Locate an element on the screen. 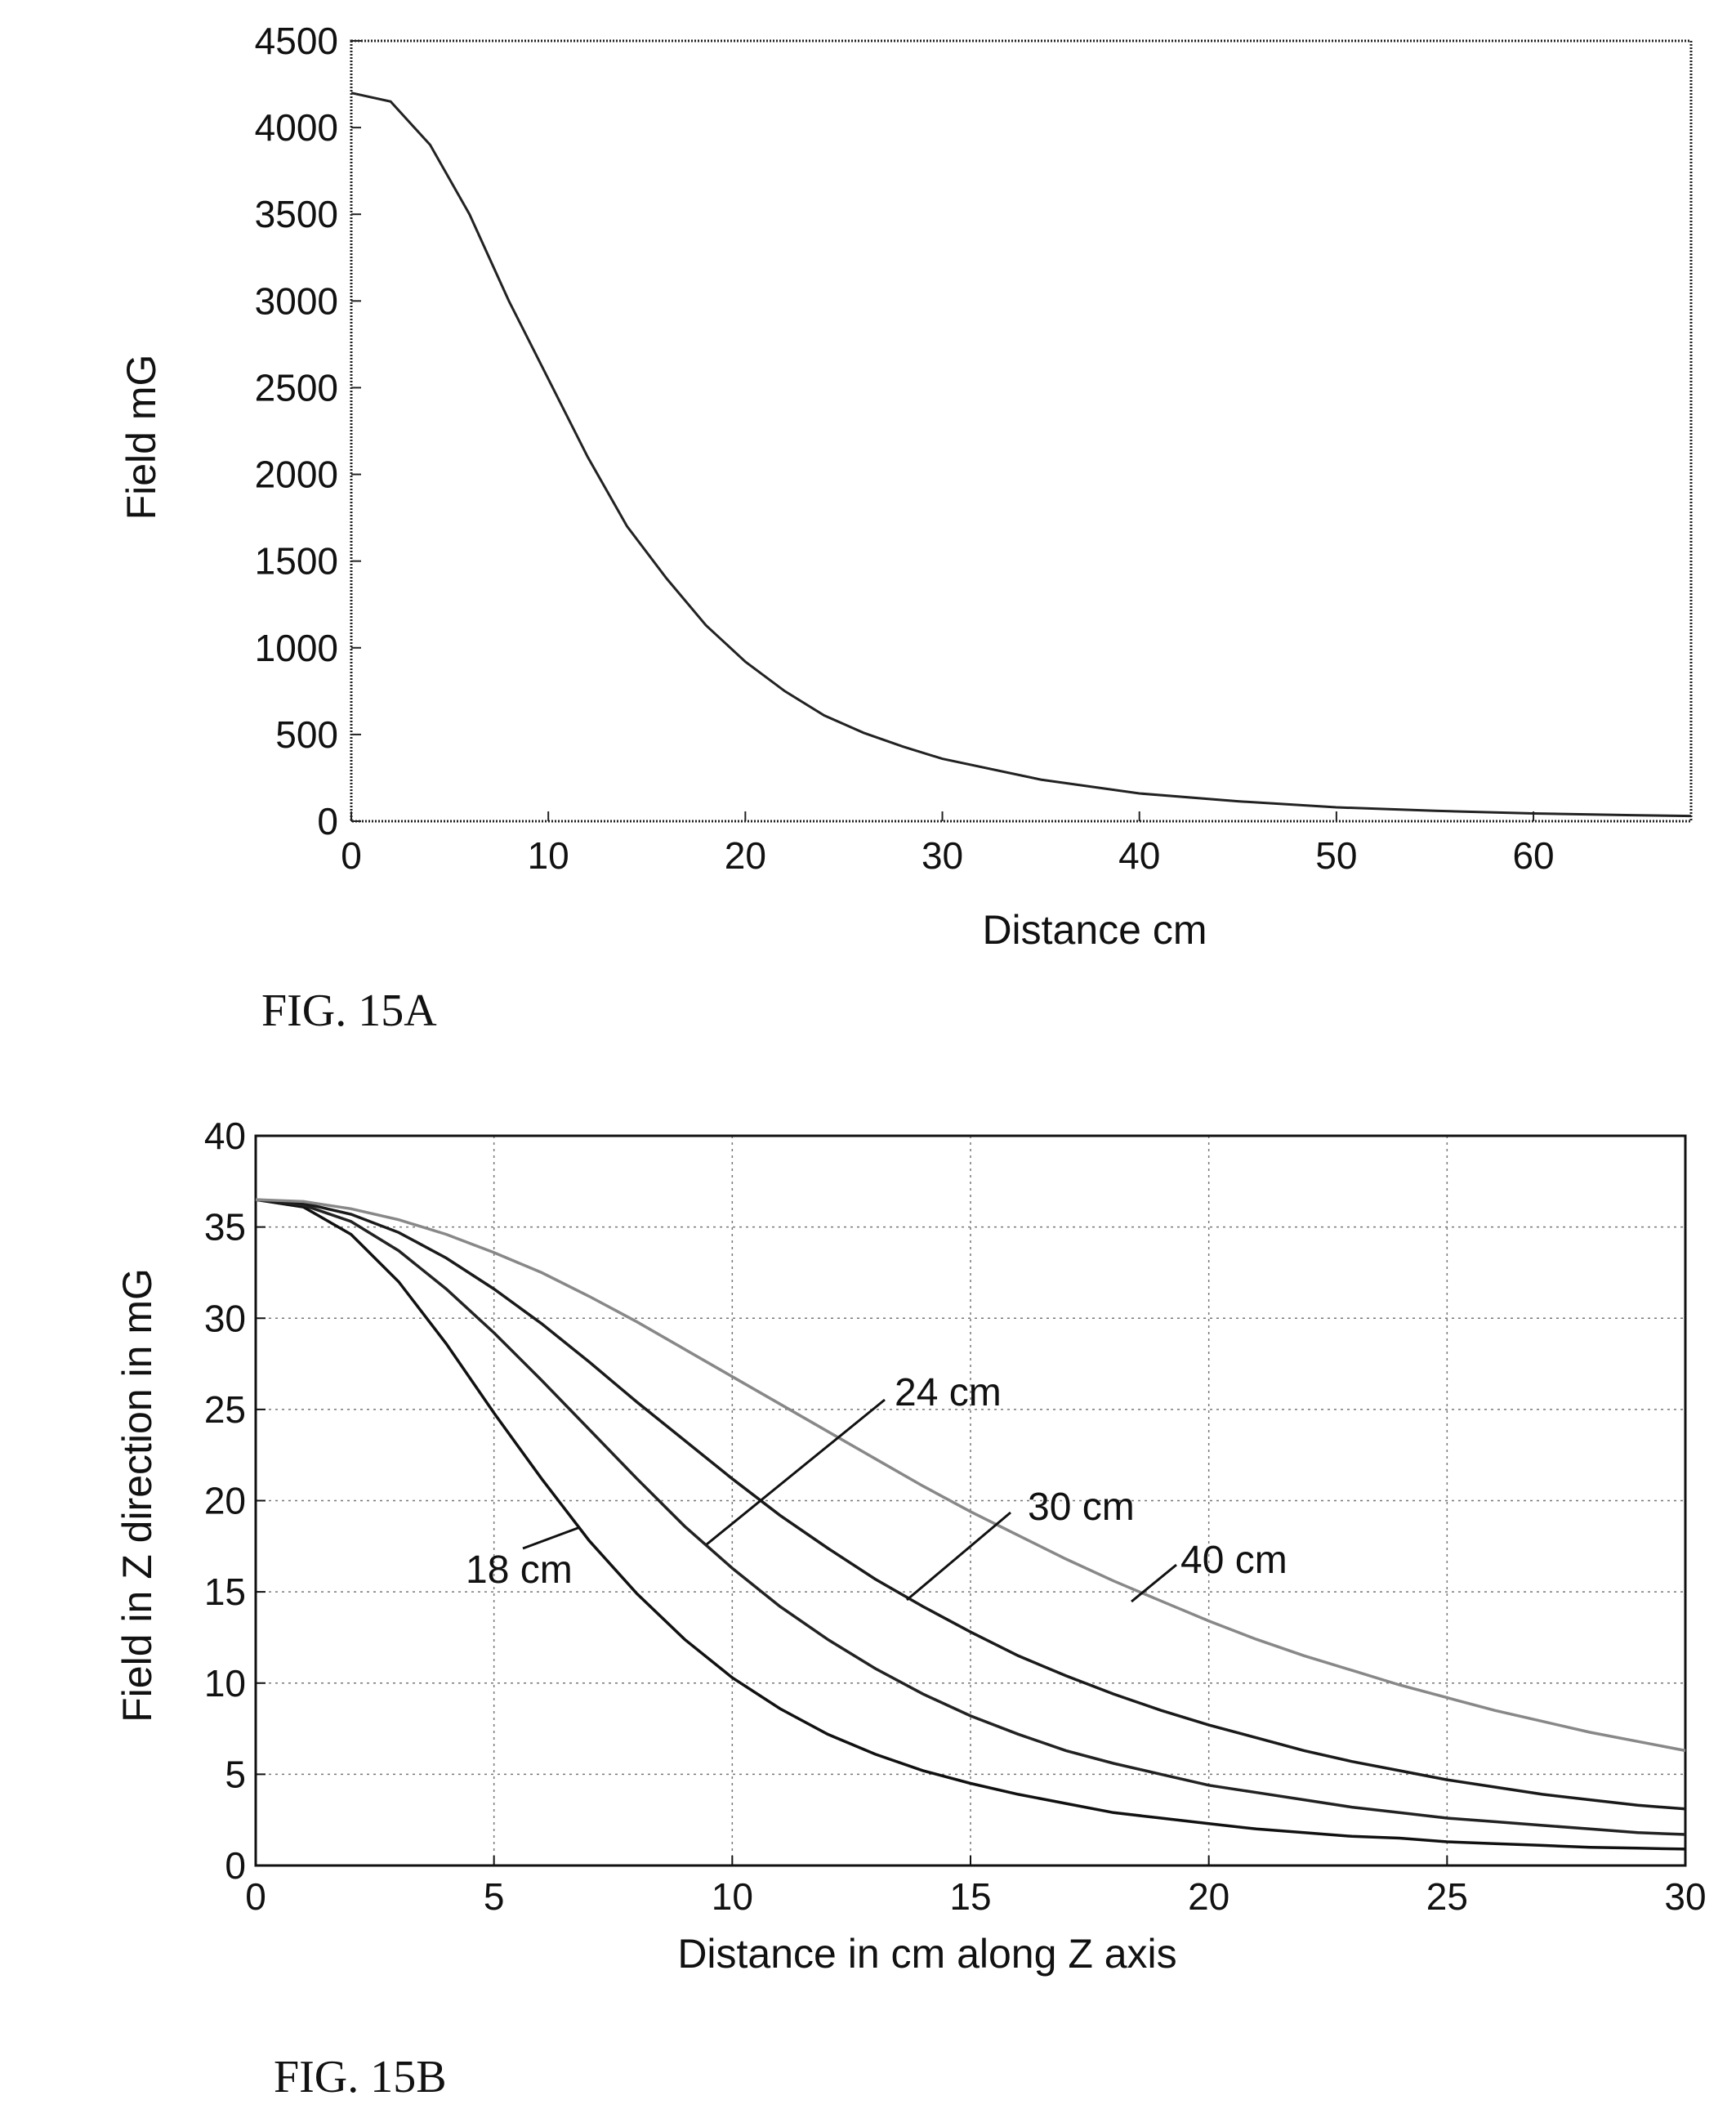 The width and height of the screenshot is (1736, 2109). y-tick-label: 15 is located at coordinates (225, 1592).